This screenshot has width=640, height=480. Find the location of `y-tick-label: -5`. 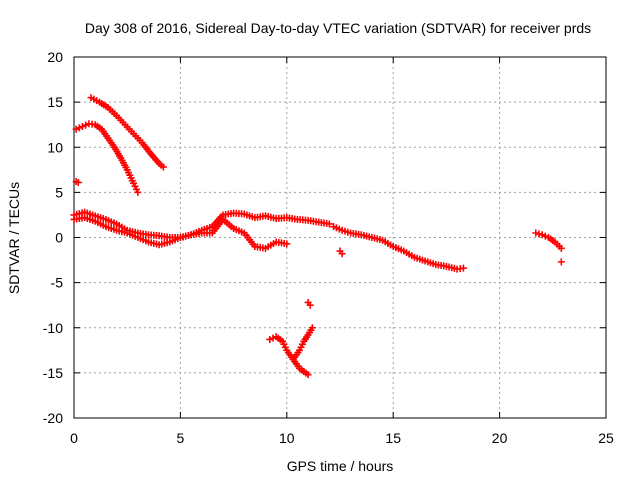

y-tick-label: -5 is located at coordinates (57, 283).